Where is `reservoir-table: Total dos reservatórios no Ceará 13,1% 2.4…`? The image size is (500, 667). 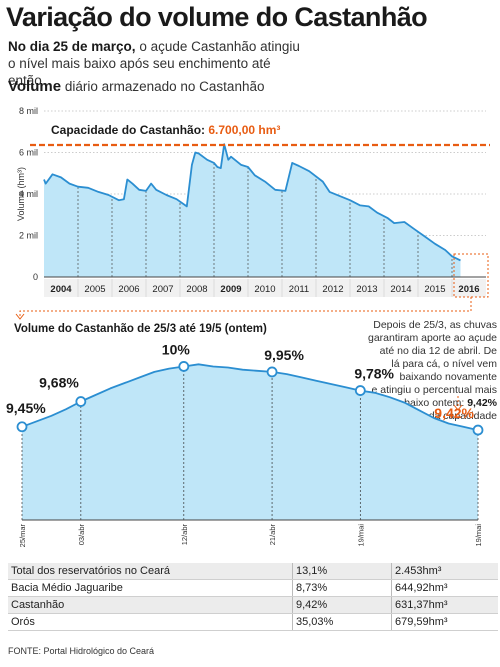
reservoir-table: Total dos reservatórios no Ceará 13,1% 2.4… is located at coordinates (253, 597).